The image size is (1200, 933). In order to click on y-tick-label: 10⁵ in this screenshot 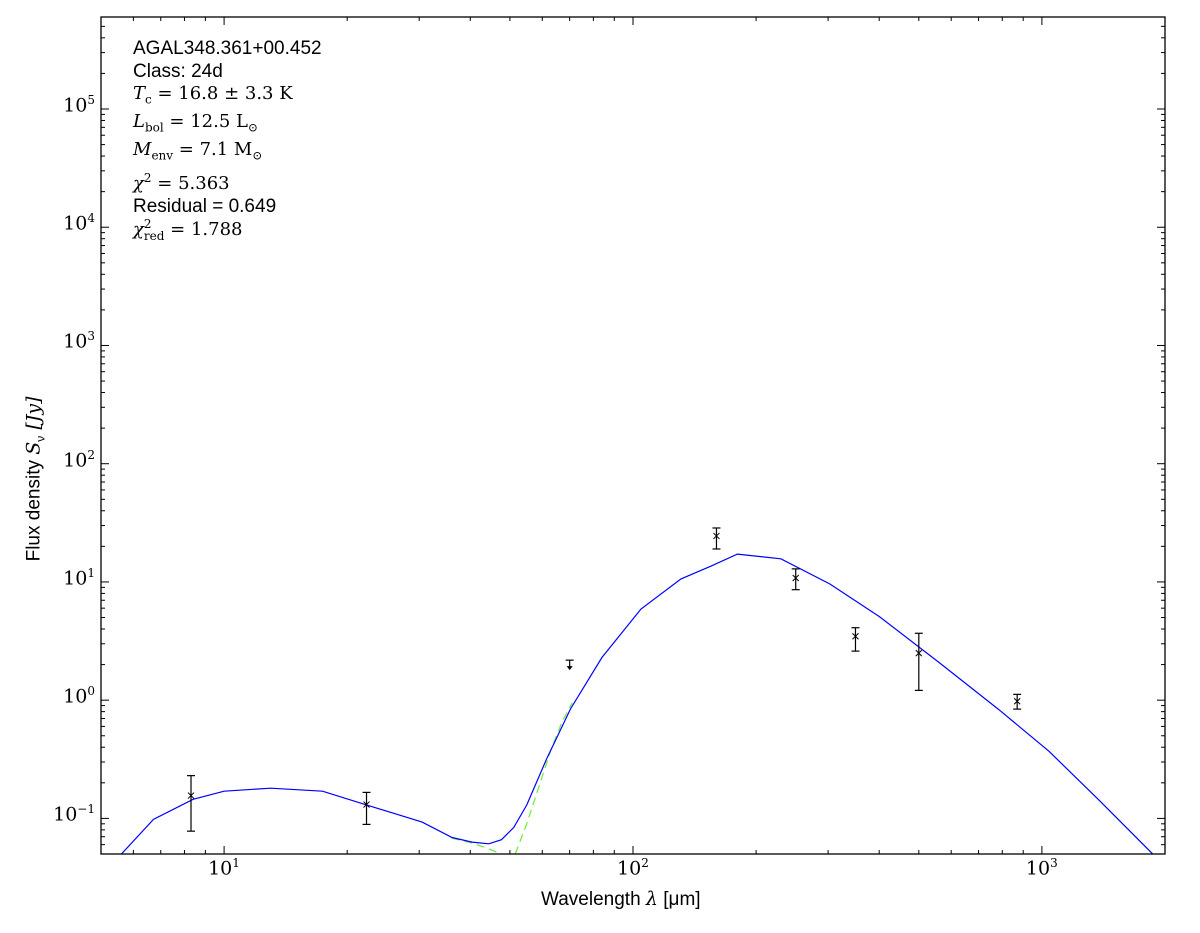, I will do `click(79, 105)`.